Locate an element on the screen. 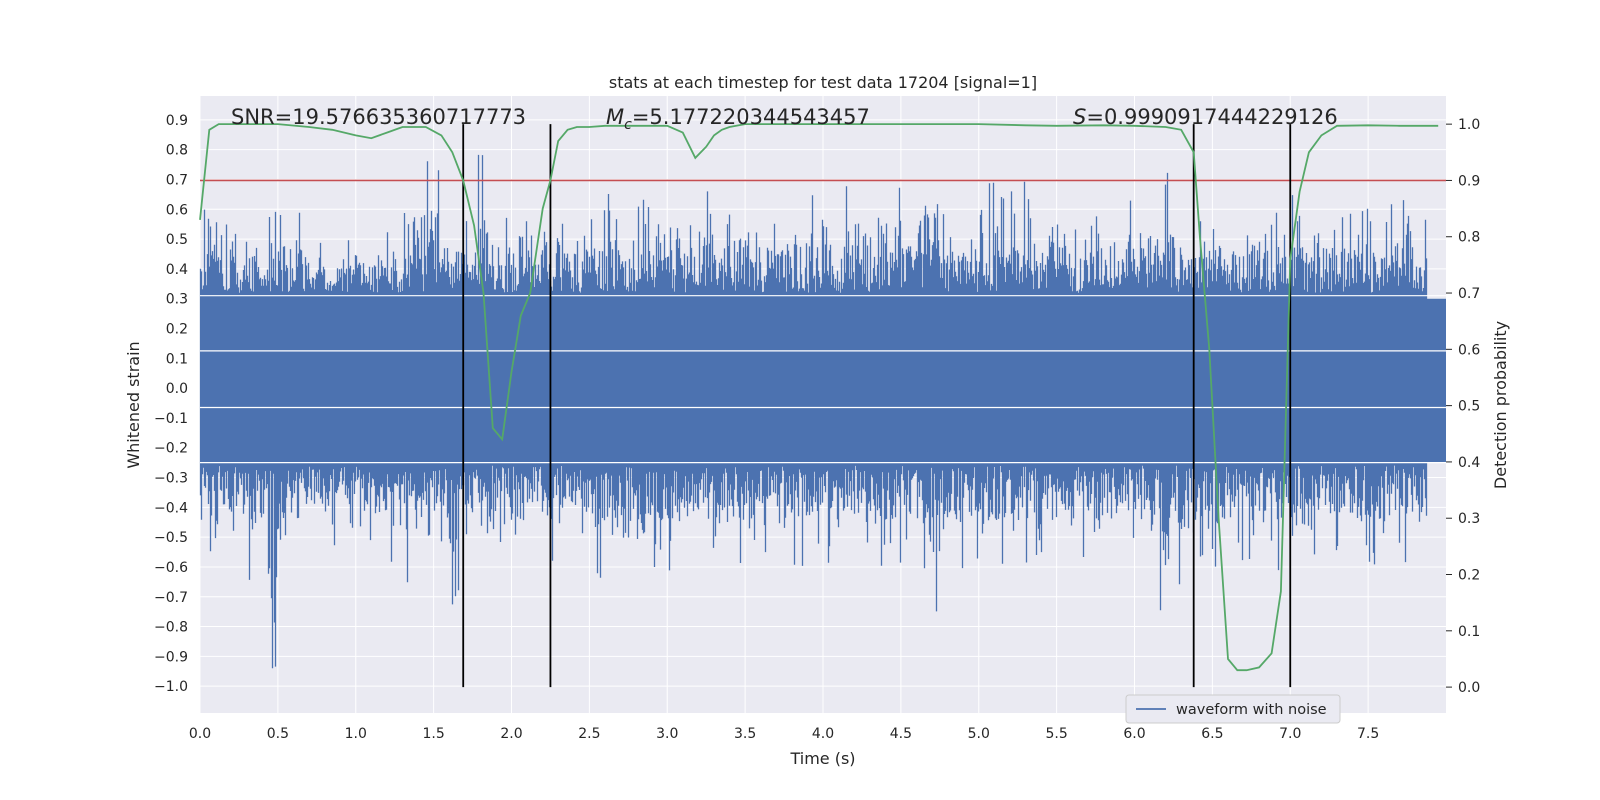 The width and height of the screenshot is (1600, 800). y-tick-label: −0.4 is located at coordinates (171, 508).